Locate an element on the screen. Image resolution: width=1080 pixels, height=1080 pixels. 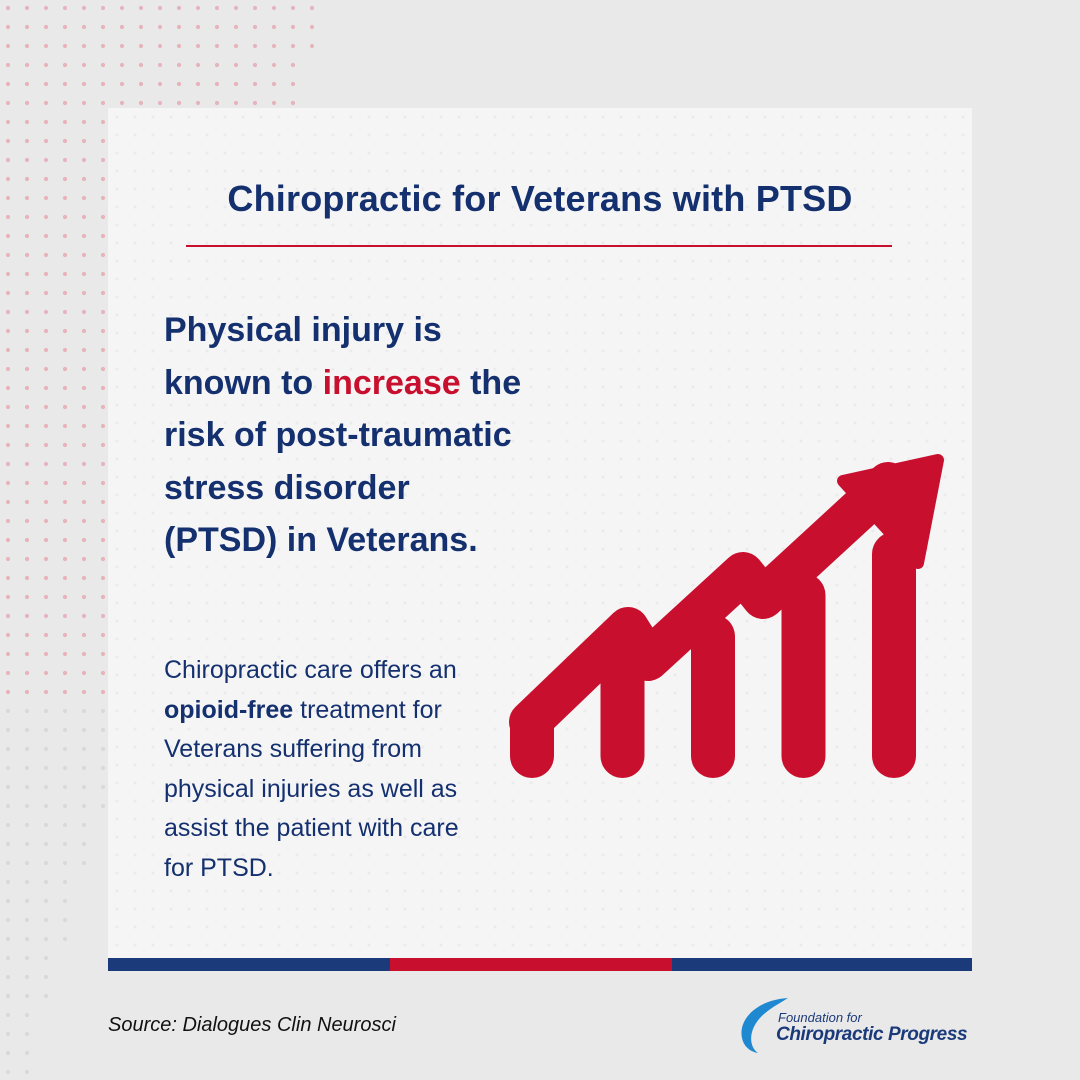
foundation-logo: Foundation for Chiropractic Progress is located at coordinates (856, 1025).